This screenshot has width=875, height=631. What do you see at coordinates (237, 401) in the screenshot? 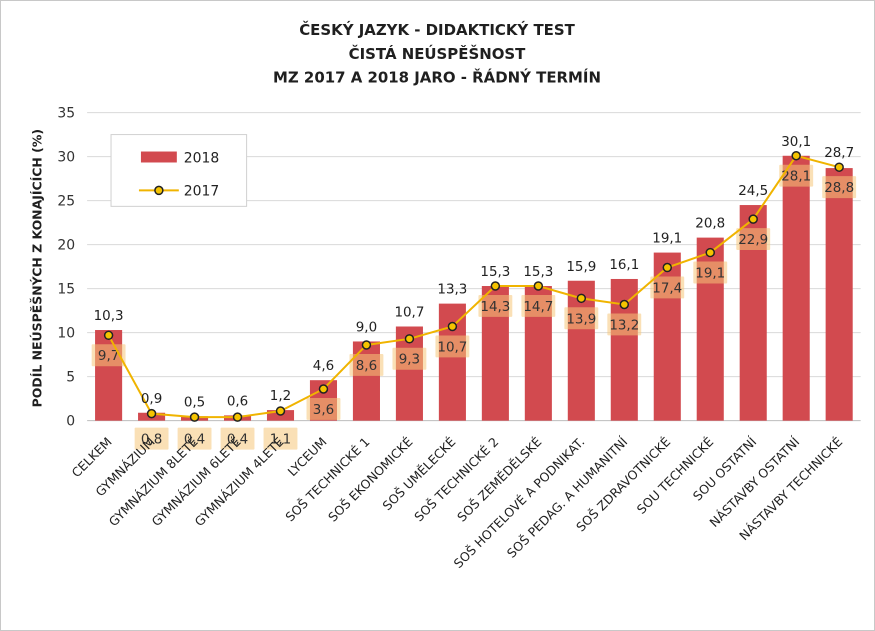
I see `label-2018: 0,6` at bounding box center [237, 401].